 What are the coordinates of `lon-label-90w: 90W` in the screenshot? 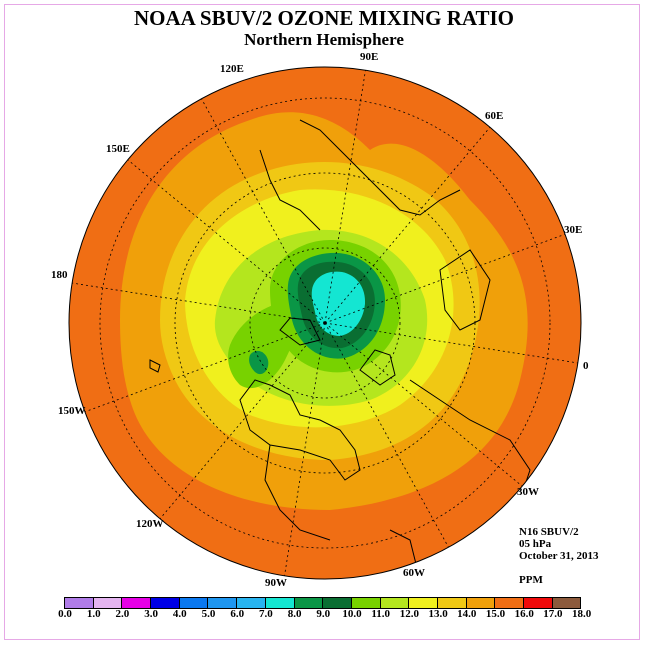 It's located at (276, 583).